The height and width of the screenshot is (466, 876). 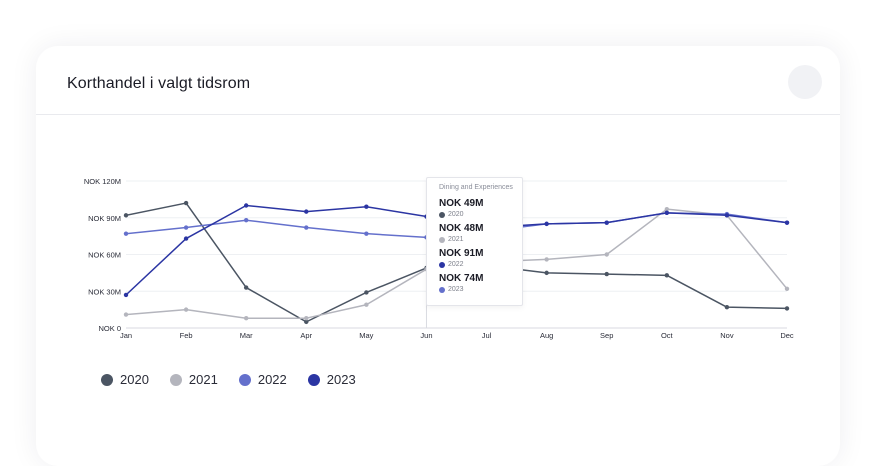 What do you see at coordinates (341, 379) in the screenshot?
I see `legend-label: 2023` at bounding box center [341, 379].